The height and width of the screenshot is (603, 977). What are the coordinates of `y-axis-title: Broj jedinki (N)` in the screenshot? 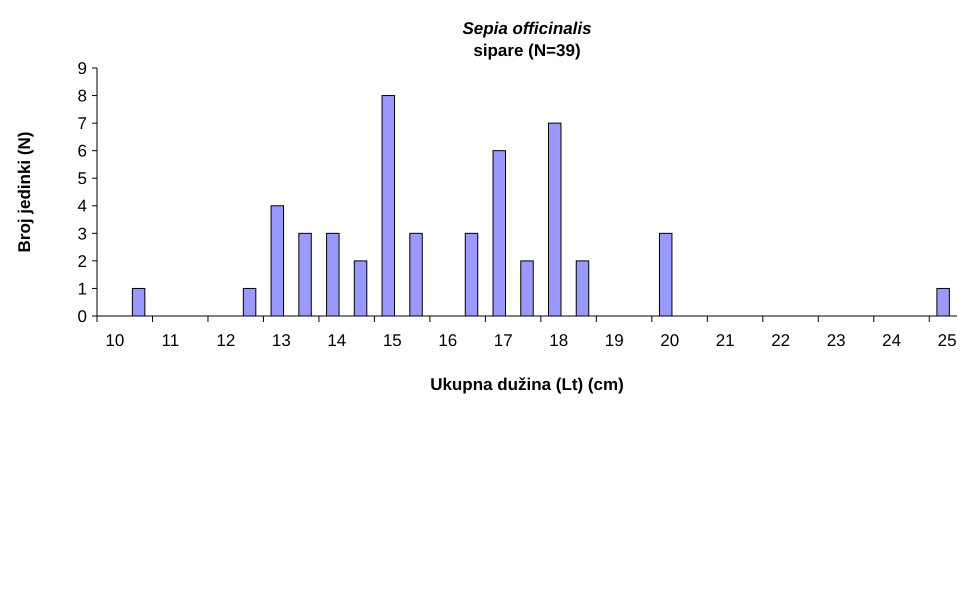 It's located at (24, 192).